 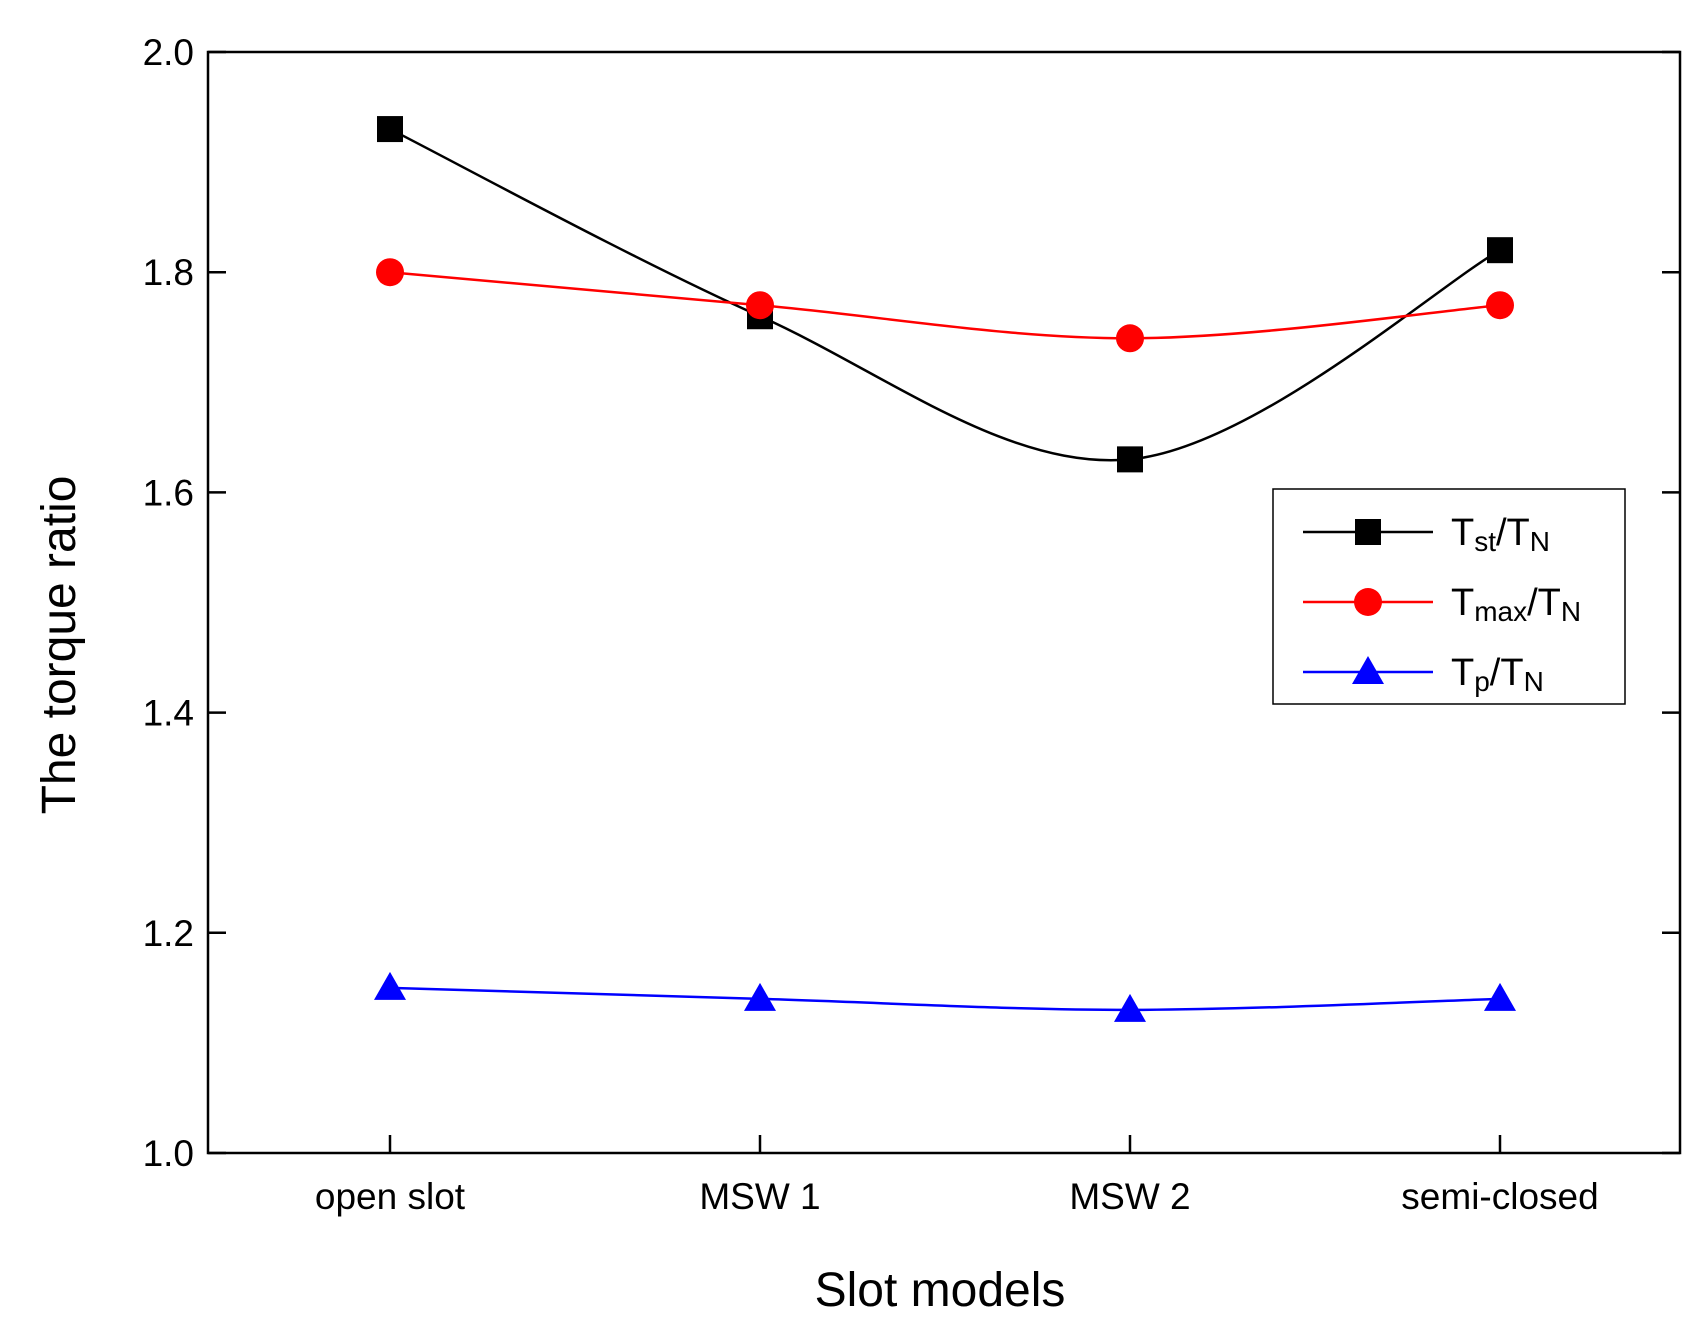 I want to click on legend-square-marker, so click(x=1368, y=532).